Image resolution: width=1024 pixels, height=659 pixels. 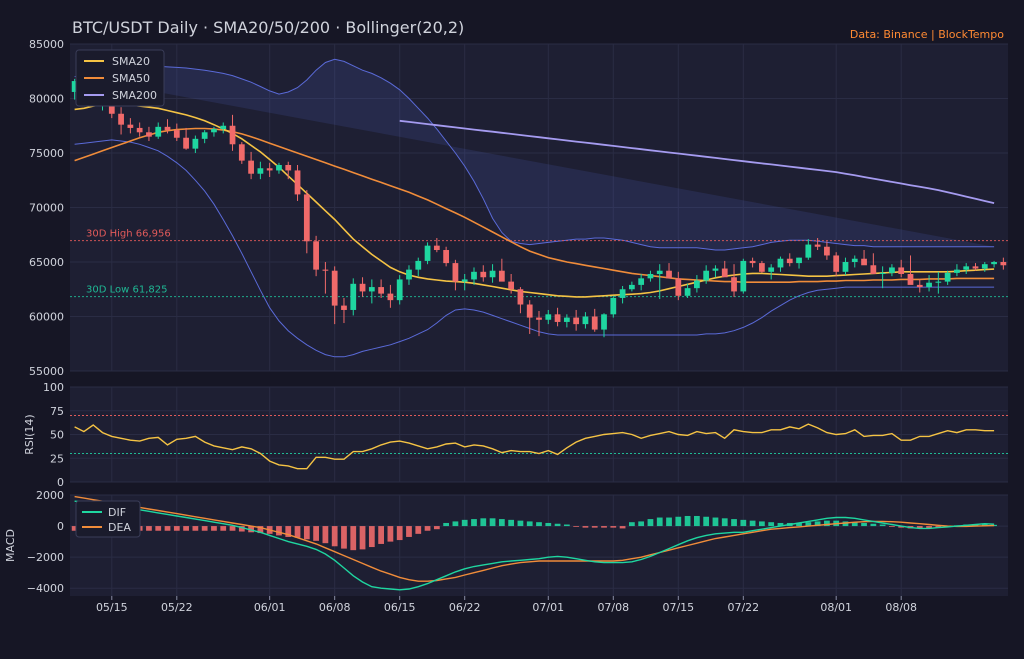 What do you see at coordinates (50, 495) in the screenshot?
I see `macd-tick-label: 2000` at bounding box center [50, 495].